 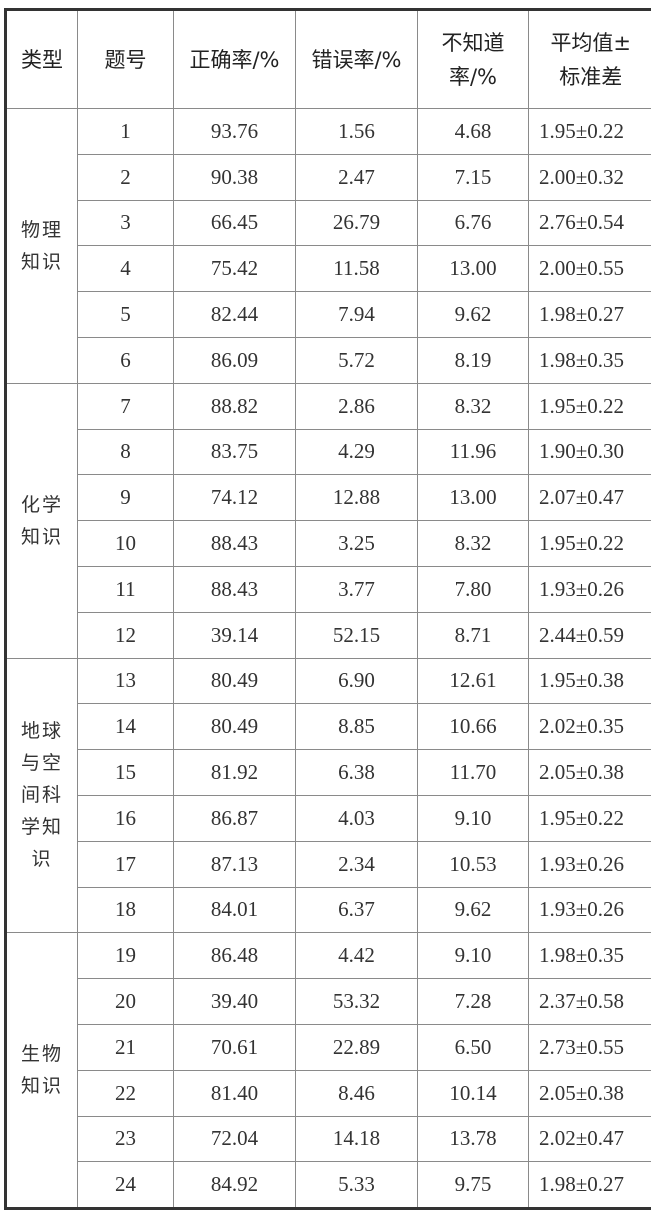 I want to click on correct-rate-cell: 87.13, so click(x=234, y=864).